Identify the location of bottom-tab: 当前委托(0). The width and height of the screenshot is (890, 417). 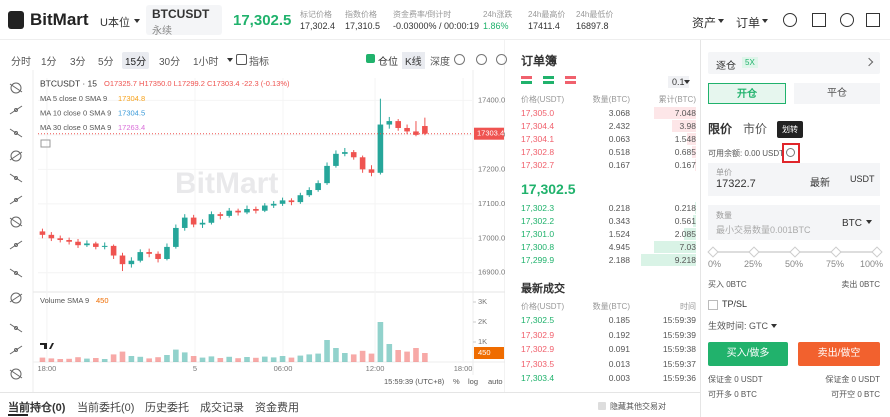
(106, 408).